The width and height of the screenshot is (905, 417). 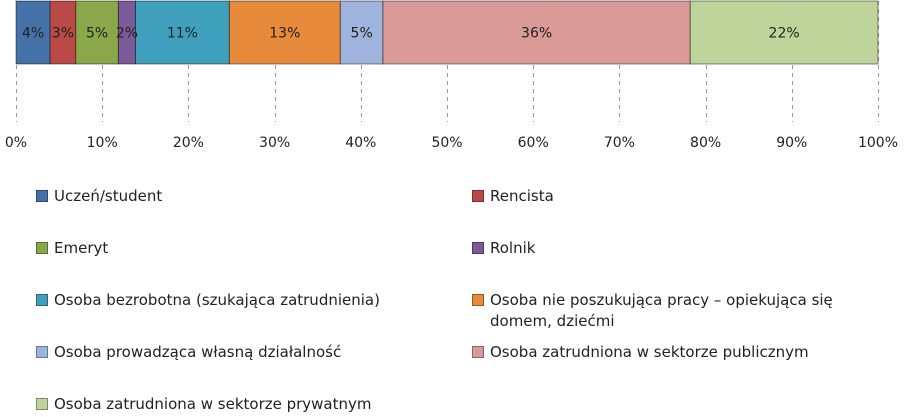 I want to click on x-tick-label: 40%, so click(x=360, y=143).